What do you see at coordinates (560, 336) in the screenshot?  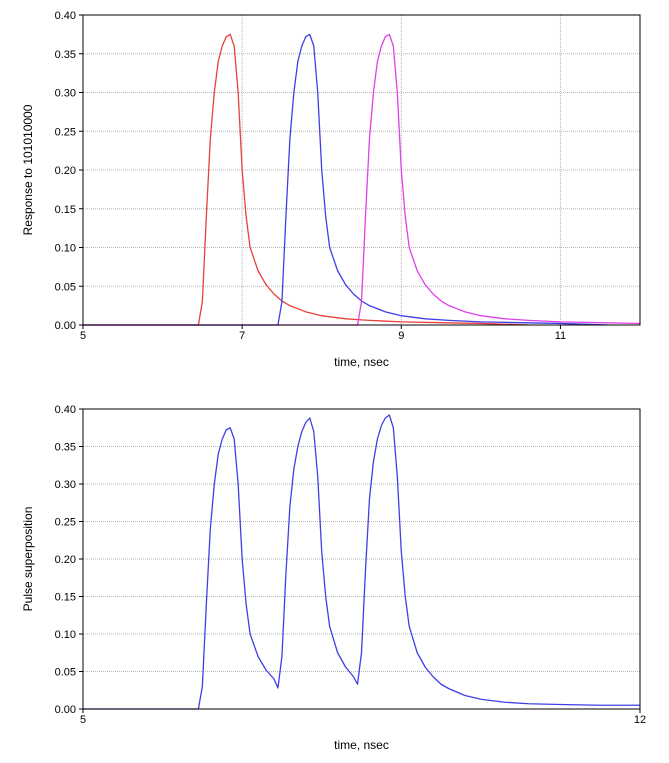 I see `chart0-x-tick-label: 11` at bounding box center [560, 336].